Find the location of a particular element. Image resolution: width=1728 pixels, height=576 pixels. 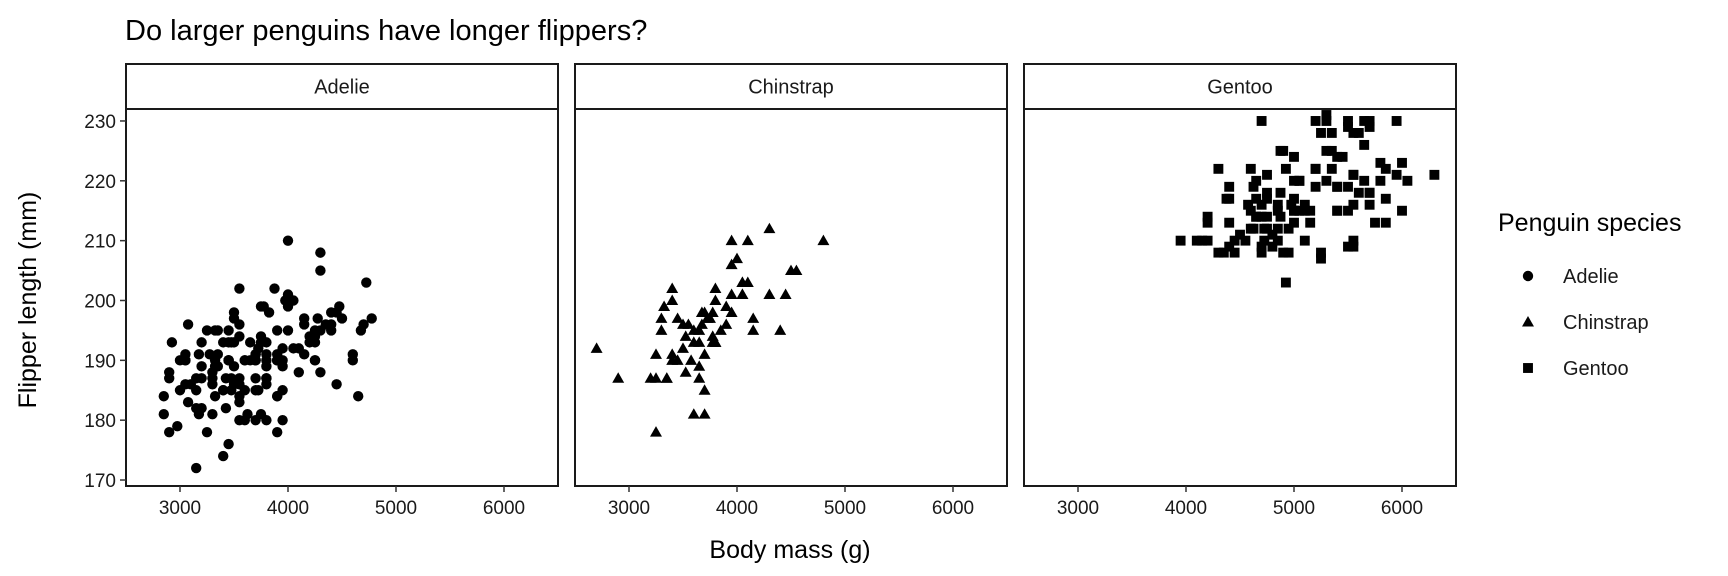

legend-item-adelie: Adelie is located at coordinates (1570, 277).